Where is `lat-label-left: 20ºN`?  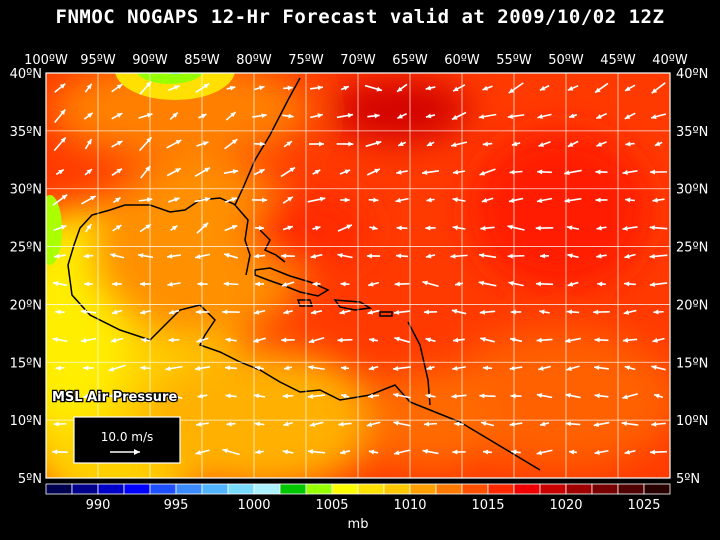
lat-label-left: 20ºN is located at coordinates (26, 305).